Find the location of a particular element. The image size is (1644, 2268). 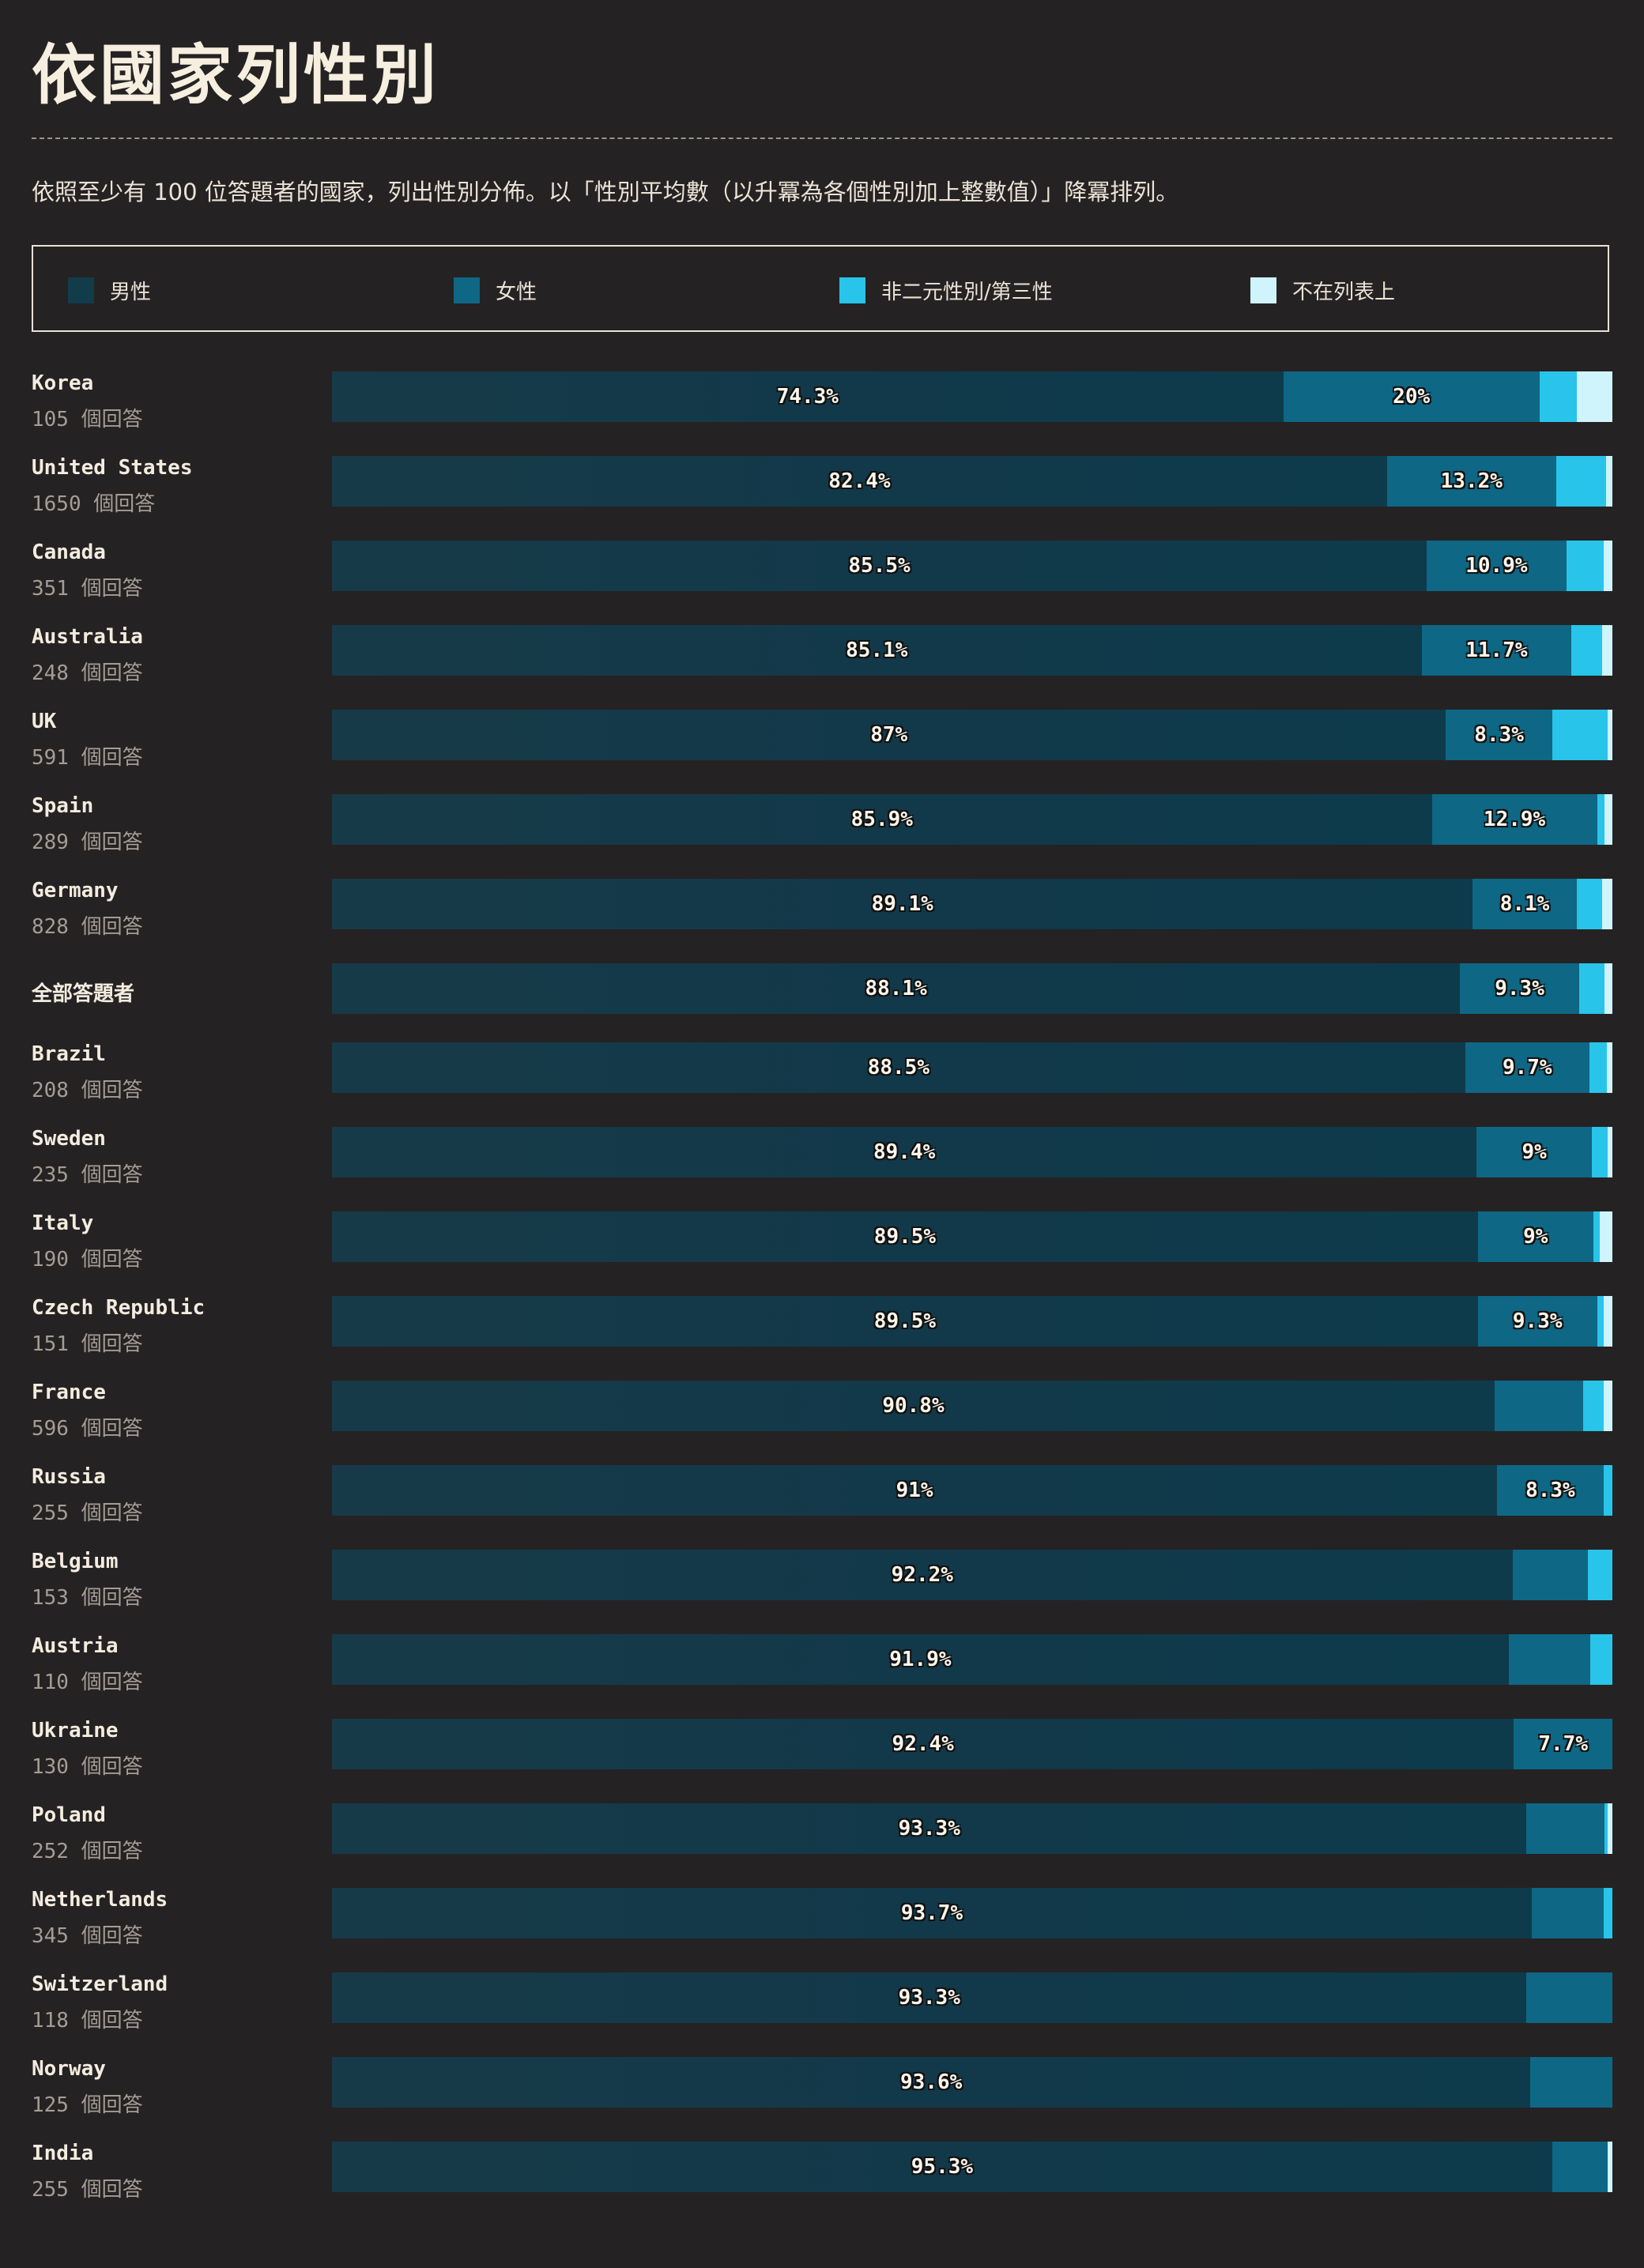

data-label-male: 89.5% is located at coordinates (905, 1321).